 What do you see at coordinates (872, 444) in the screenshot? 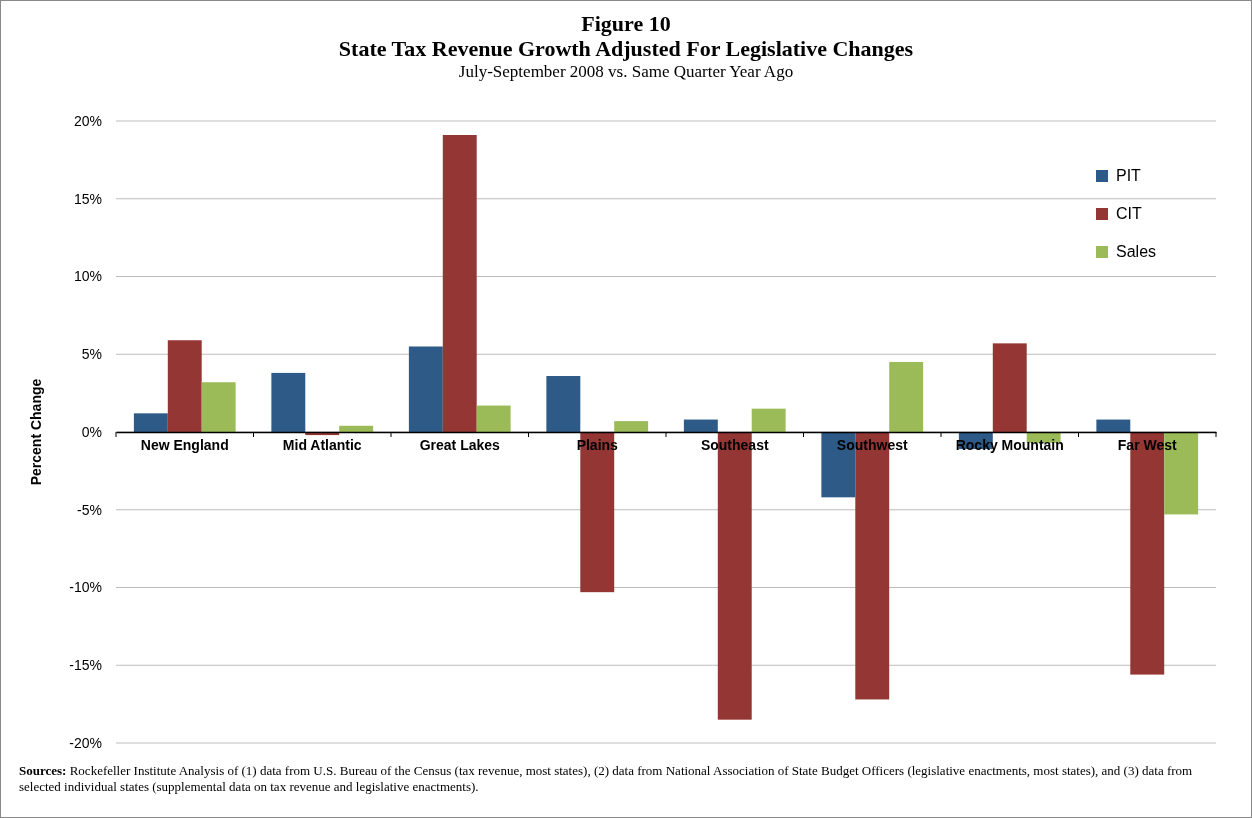
I see `x-tick-label: Southwest` at bounding box center [872, 444].